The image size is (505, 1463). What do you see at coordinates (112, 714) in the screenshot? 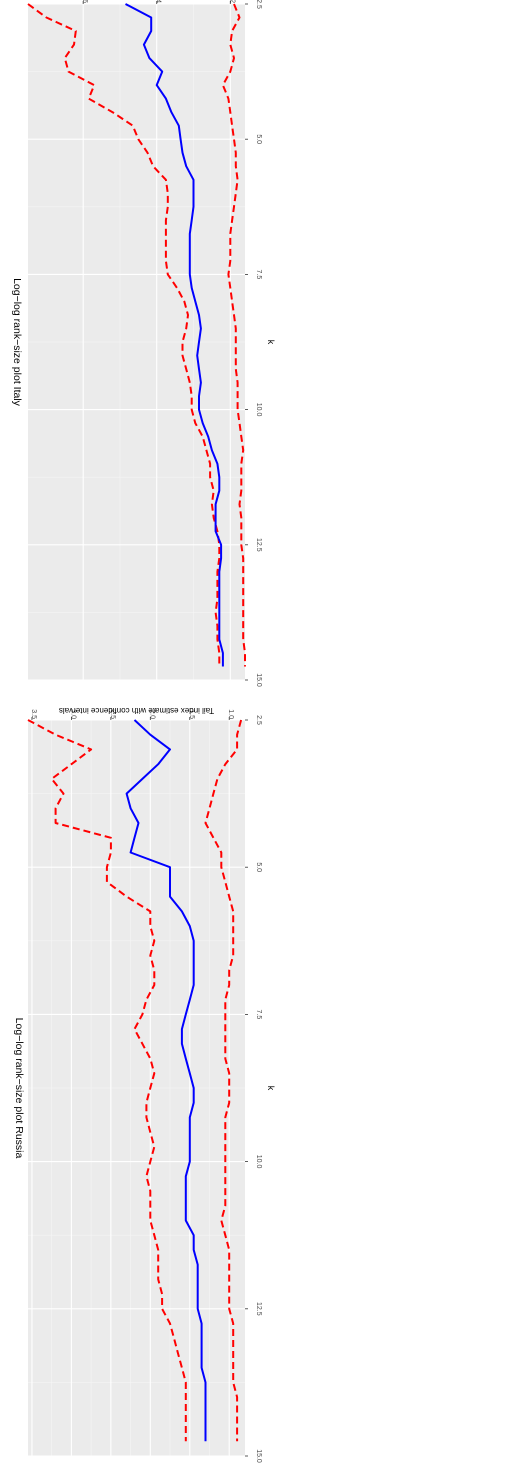
I see `y-tick-label: 2.5` at bounding box center [112, 714].